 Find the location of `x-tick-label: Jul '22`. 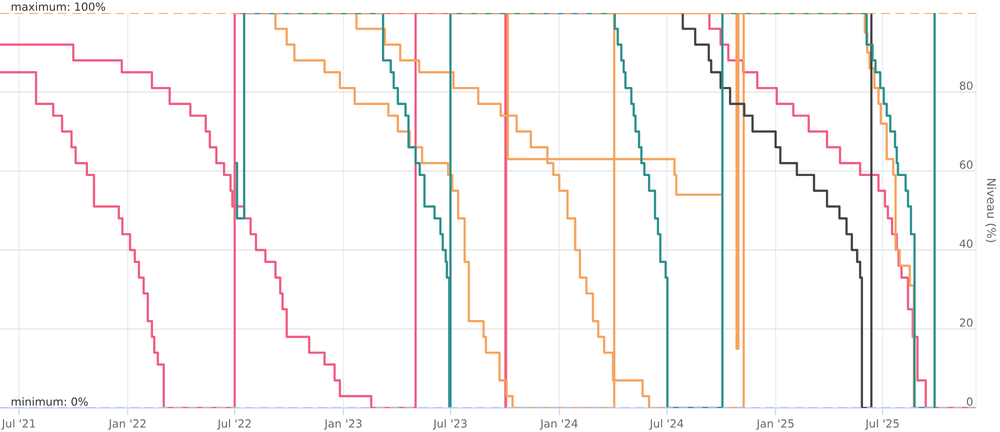

x-tick-label: Jul '22 is located at coordinates (234, 424).